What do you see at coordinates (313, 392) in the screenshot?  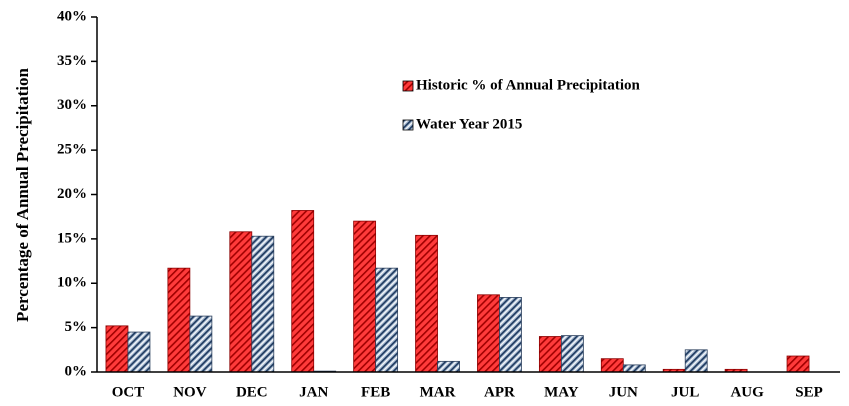 I see `x-tick-label: JAN` at bounding box center [313, 392].